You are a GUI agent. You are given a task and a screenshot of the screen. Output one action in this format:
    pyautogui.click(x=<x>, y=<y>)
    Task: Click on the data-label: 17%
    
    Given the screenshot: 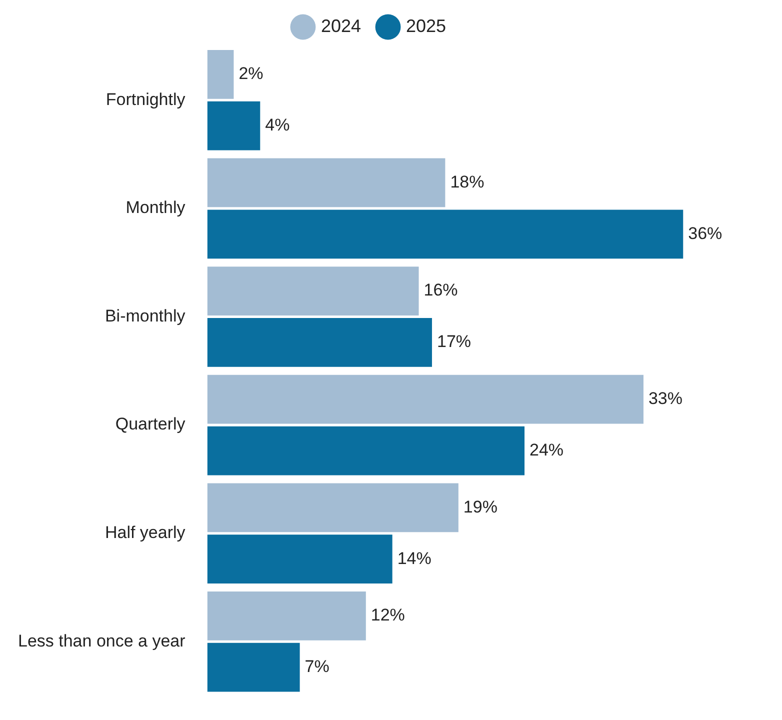 What is the action you would take?
    pyautogui.click(x=454, y=342)
    